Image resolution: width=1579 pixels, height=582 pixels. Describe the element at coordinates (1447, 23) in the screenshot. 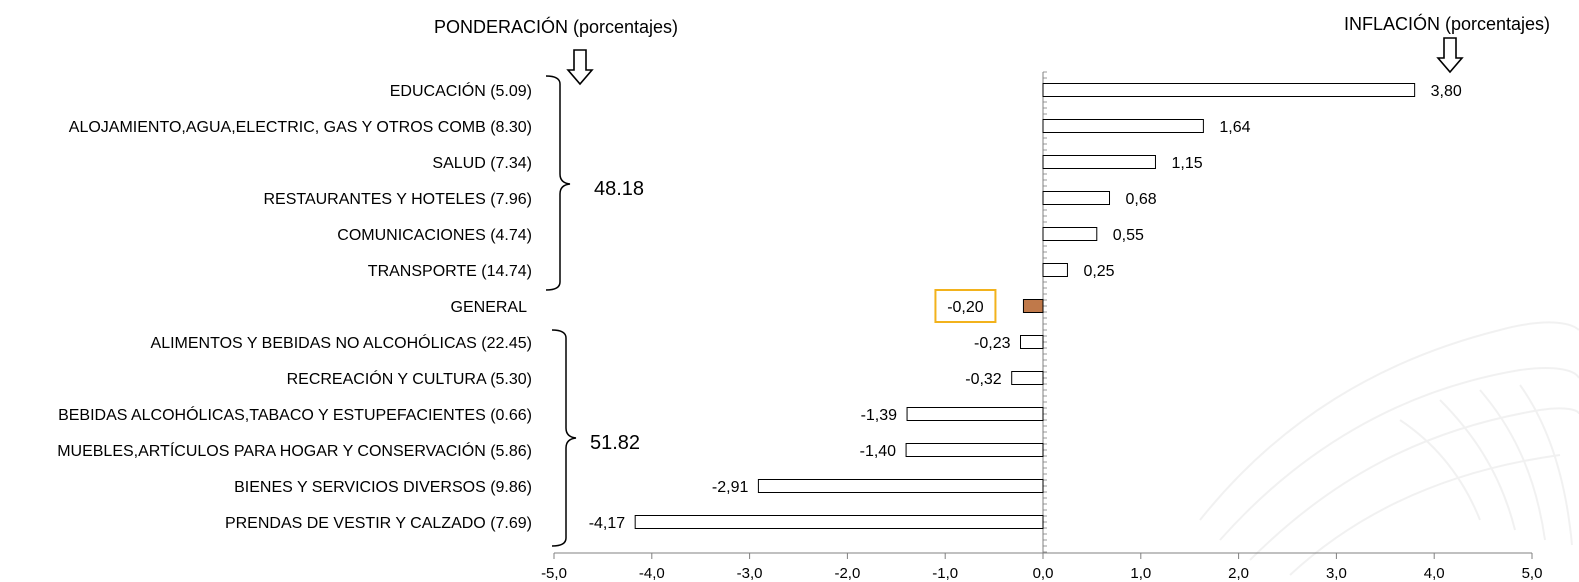

I see `right-title: INFLACIÓN (porcentajes)` at that location.